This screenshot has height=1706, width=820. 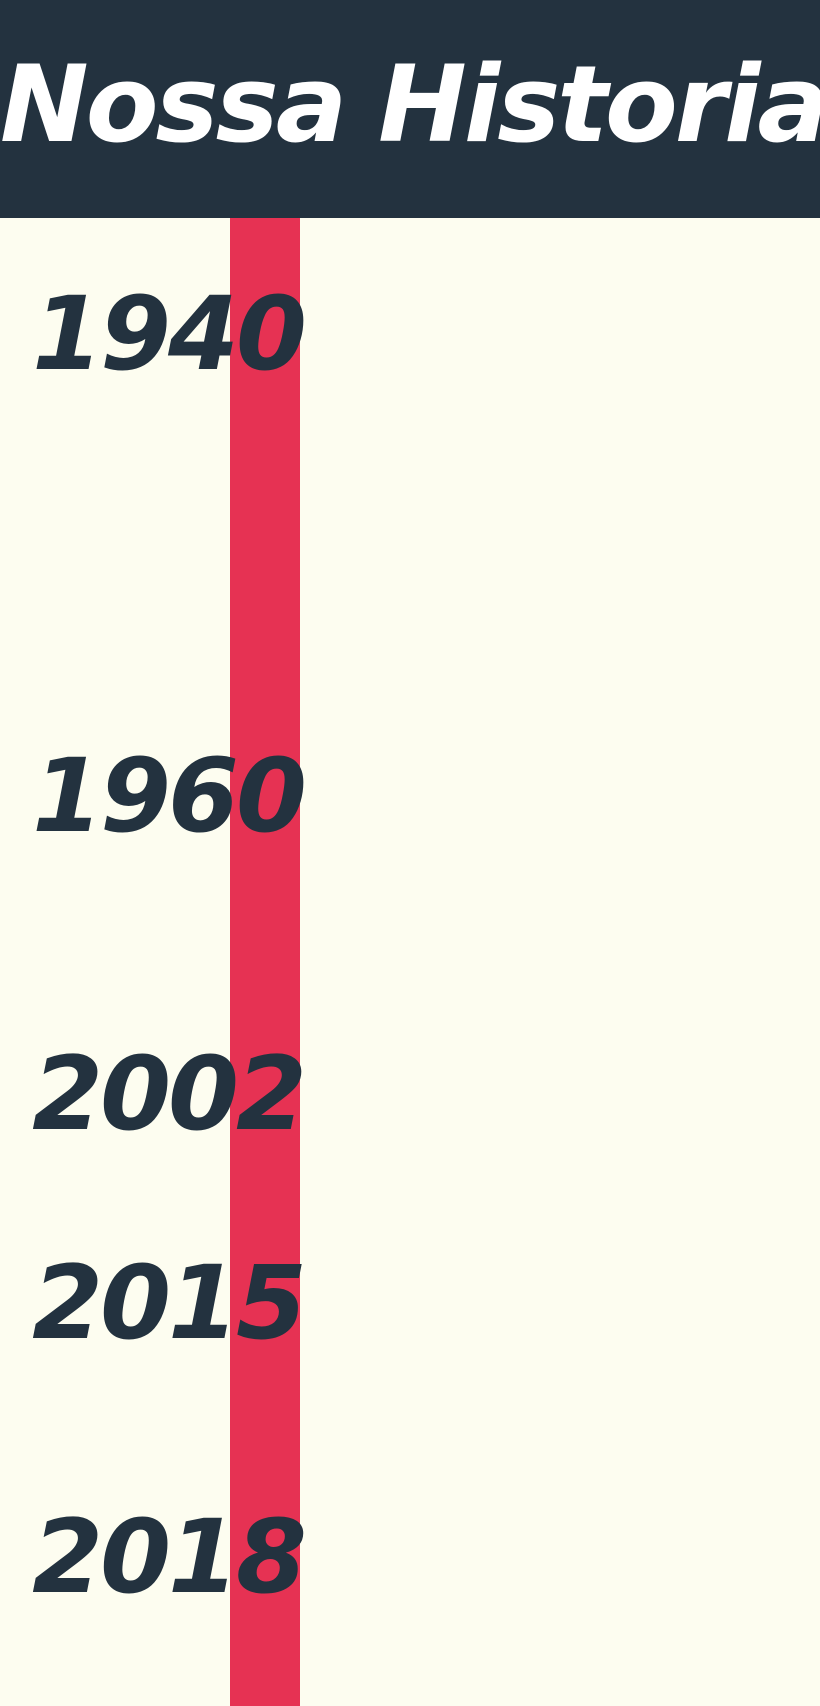 What do you see at coordinates (169, 1094) in the screenshot?
I see `timeline-year-2002: 2002` at bounding box center [169, 1094].